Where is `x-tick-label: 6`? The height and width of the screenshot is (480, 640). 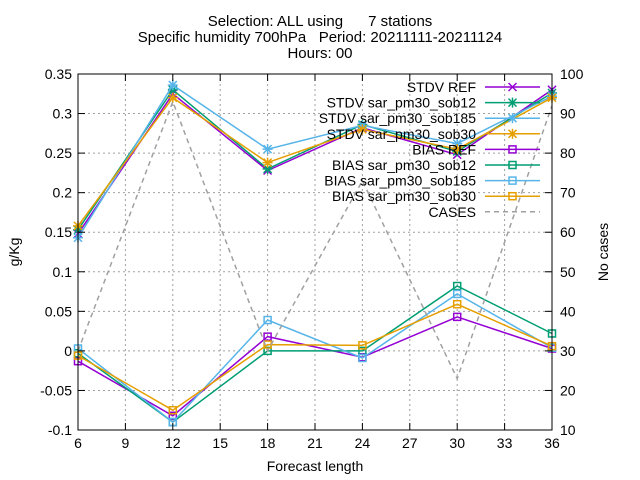 x-tick-label: 6 is located at coordinates (78, 443).